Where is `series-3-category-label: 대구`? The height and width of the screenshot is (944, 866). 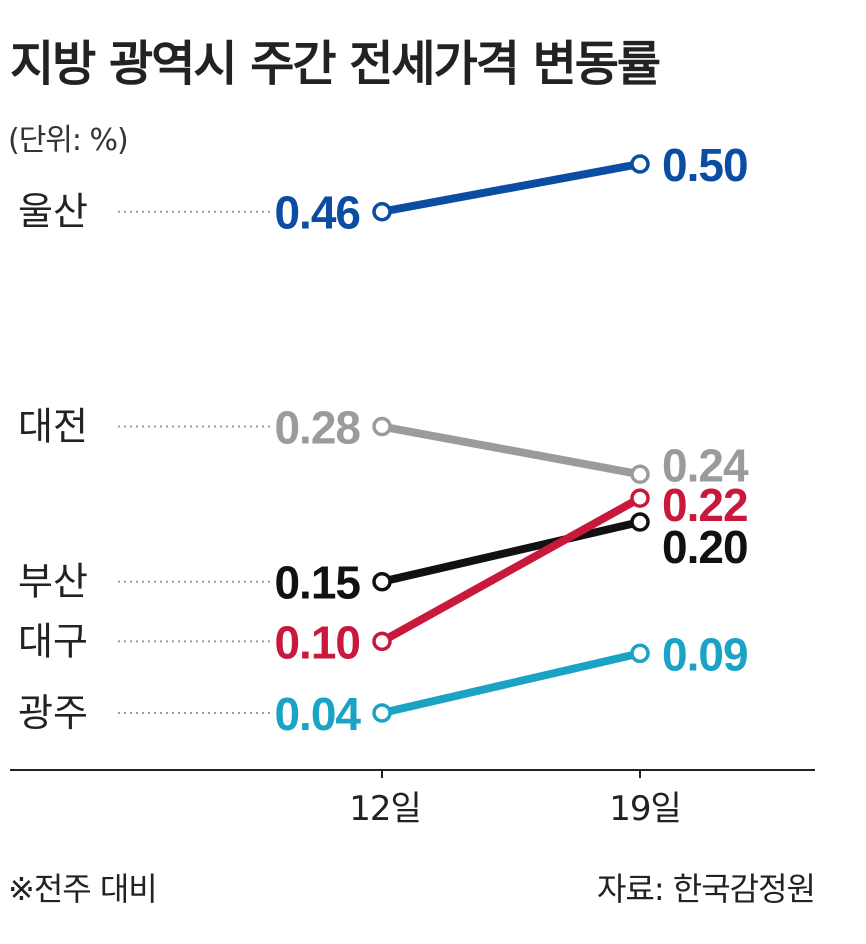
series-3-category-label: 대구 is located at coordinates (53, 641).